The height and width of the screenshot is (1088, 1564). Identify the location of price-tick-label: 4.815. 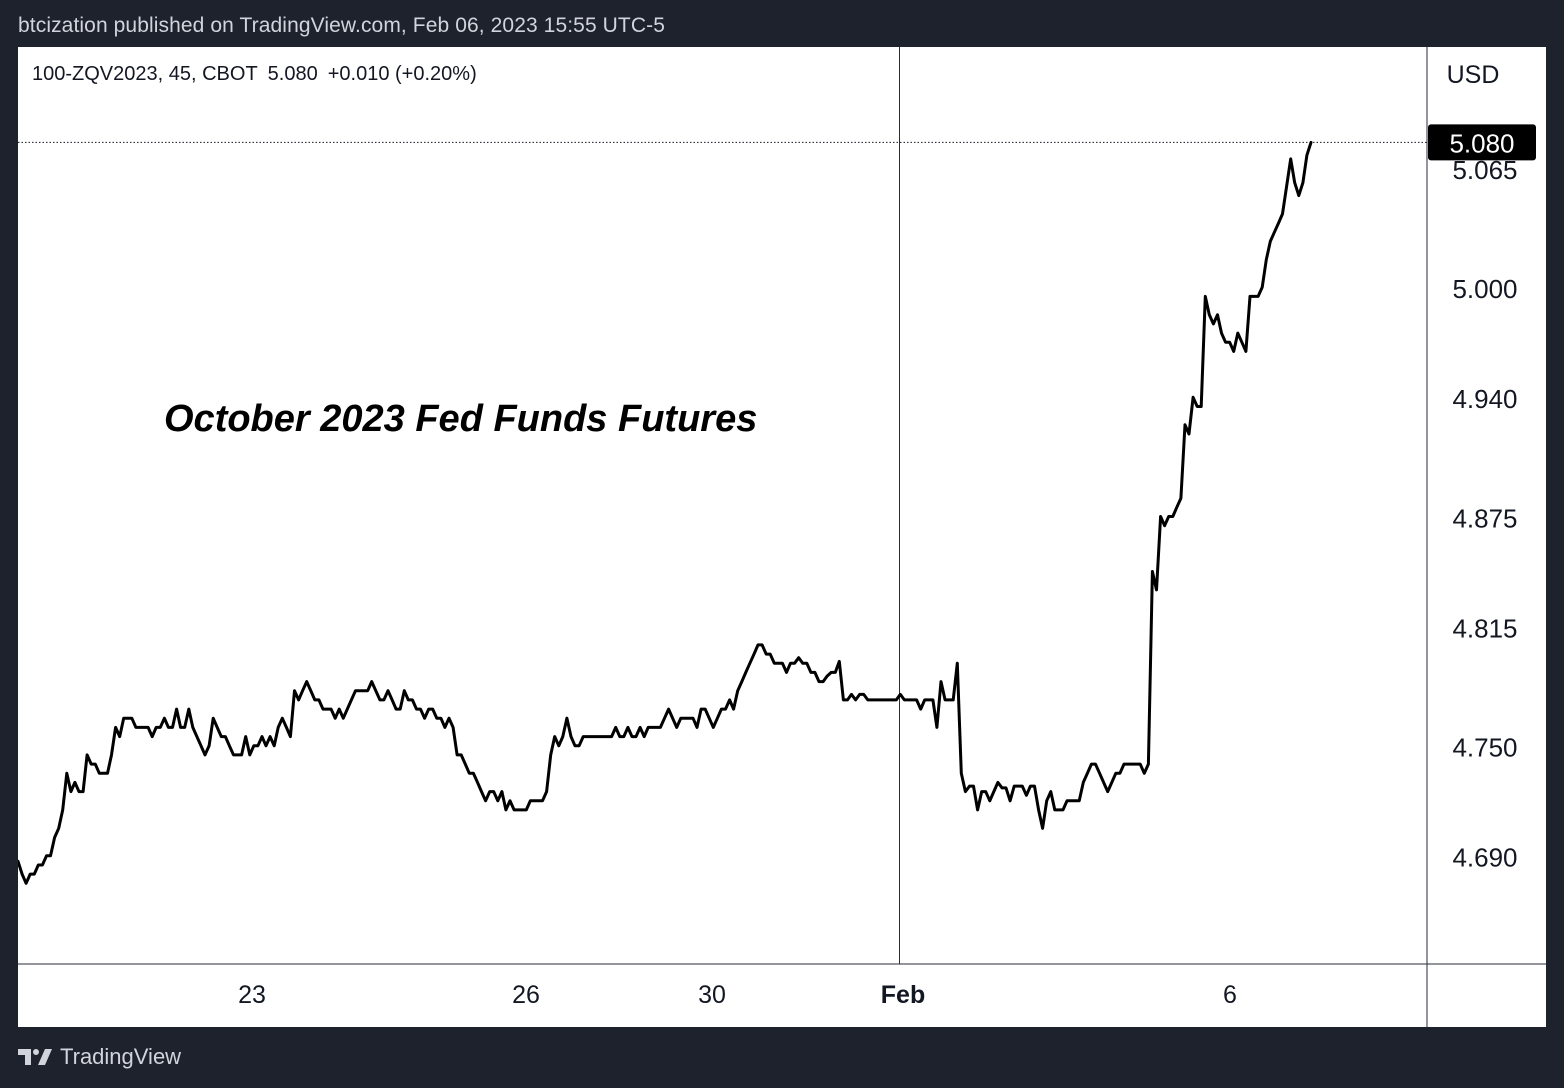
(1484, 628).